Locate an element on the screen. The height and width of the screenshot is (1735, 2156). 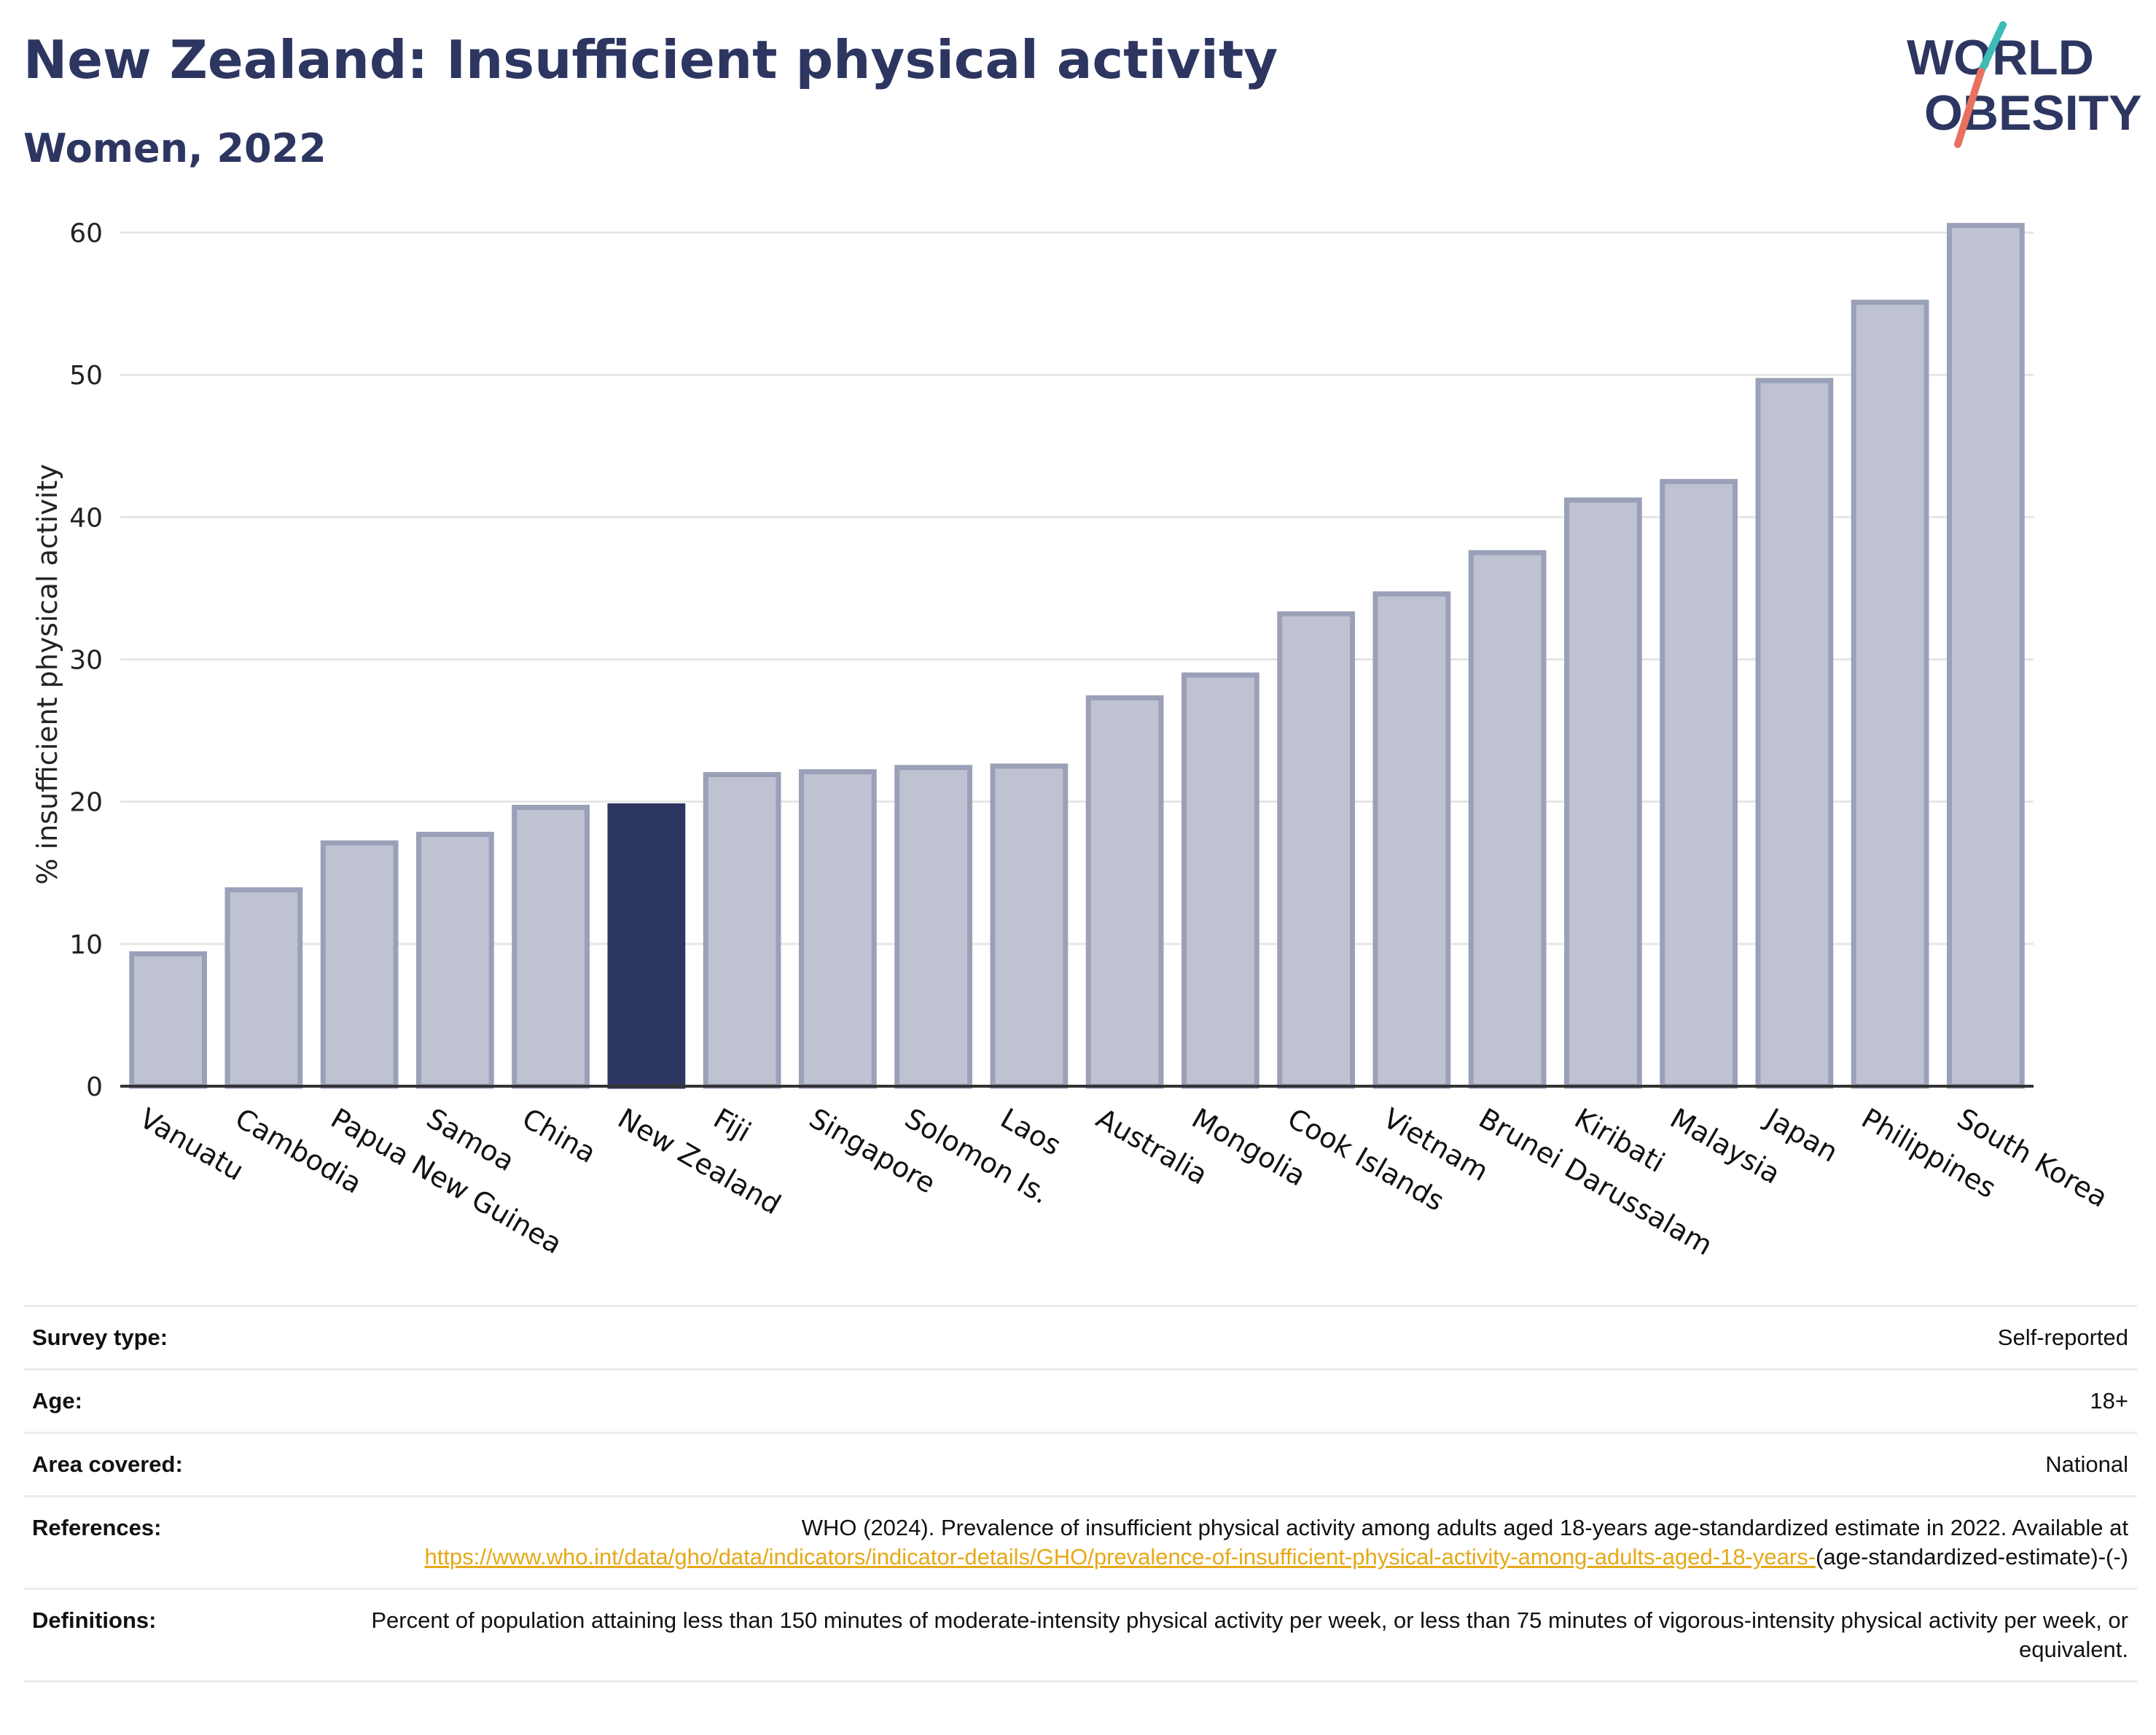
y-tick-label: 10 is located at coordinates (86, 945).